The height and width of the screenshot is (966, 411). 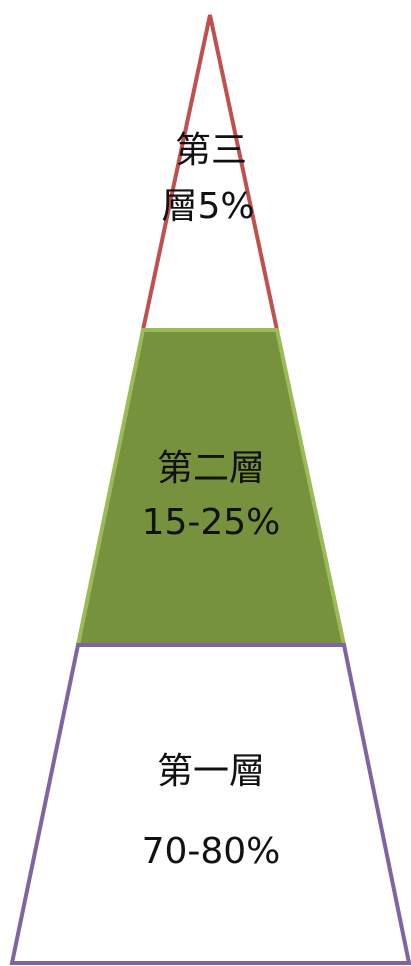 I want to click on tier-3-label-line2: 層5%, so click(x=207, y=206).